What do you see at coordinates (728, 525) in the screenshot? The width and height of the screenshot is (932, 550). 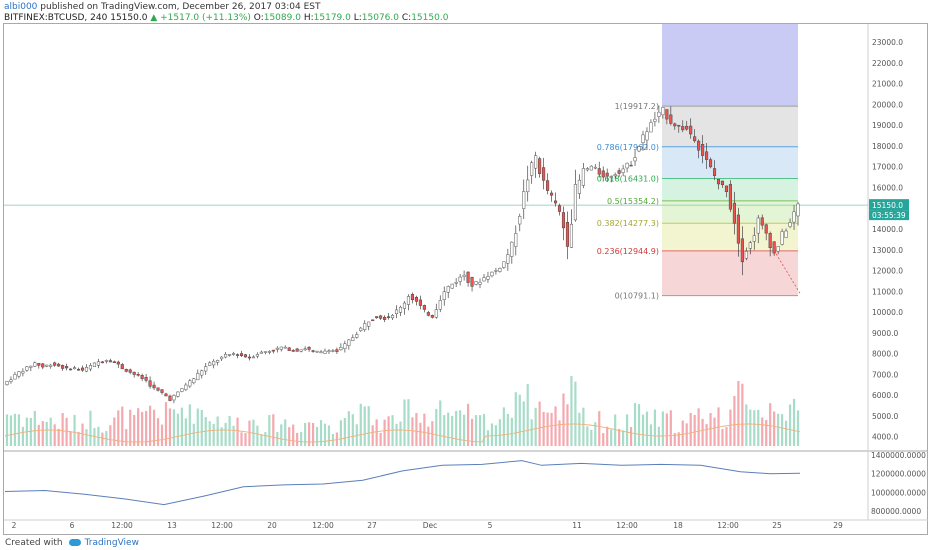 I see `time-tick-label: 12:00` at bounding box center [728, 525].